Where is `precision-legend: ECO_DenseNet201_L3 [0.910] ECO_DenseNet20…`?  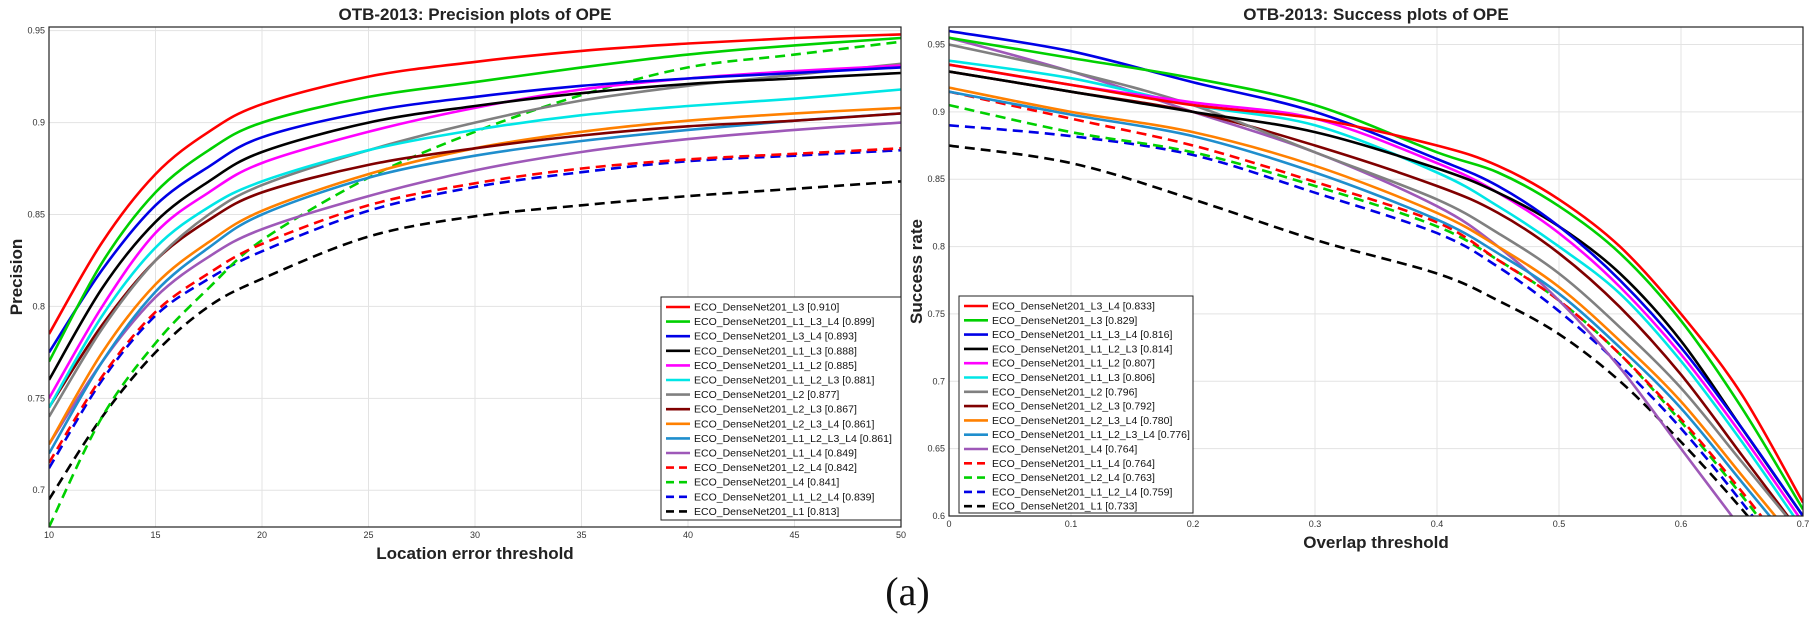 precision-legend: ECO_DenseNet201_L3 [0.910] ECO_DenseNet20… is located at coordinates (781, 408).